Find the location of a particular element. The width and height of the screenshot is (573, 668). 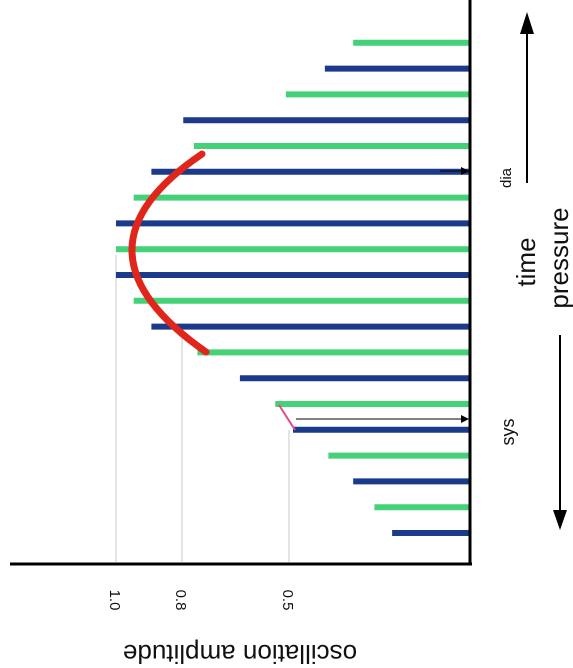

dia-label: dia is located at coordinates (506, 177).